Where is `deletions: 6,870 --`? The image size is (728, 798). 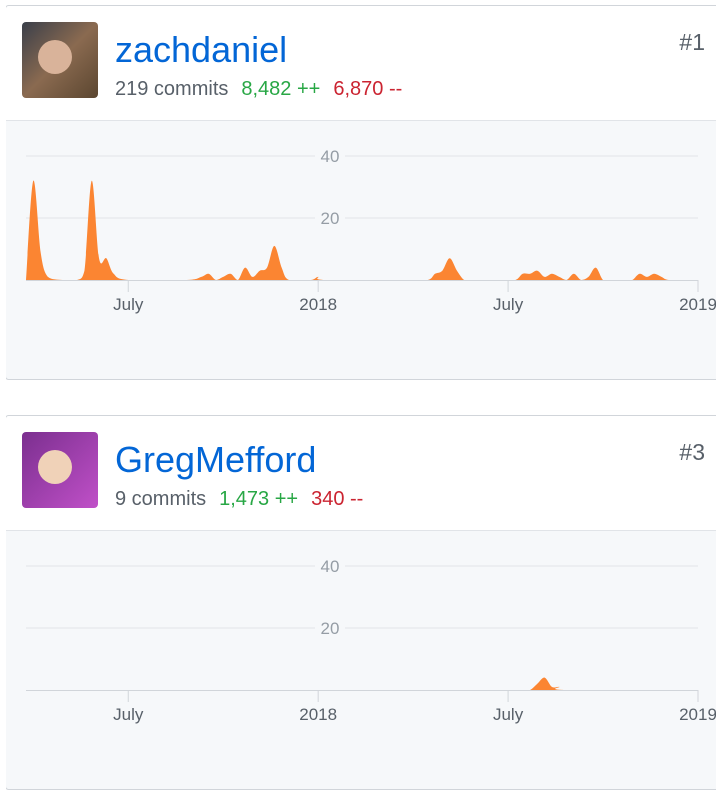
deletions: 6,870 -- is located at coordinates (367, 89).